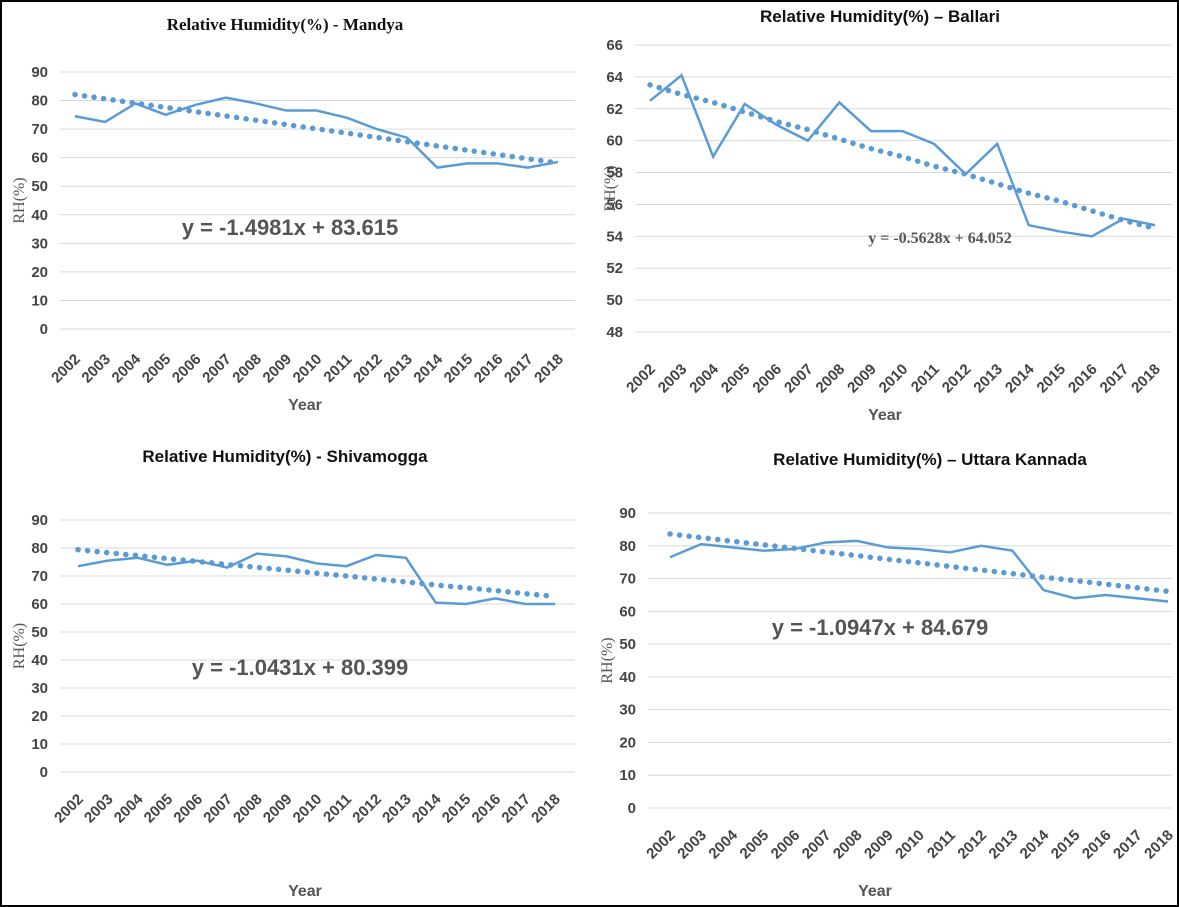  I want to click on trend-equation: y = -0.5628x + 64.052, so click(940, 238).